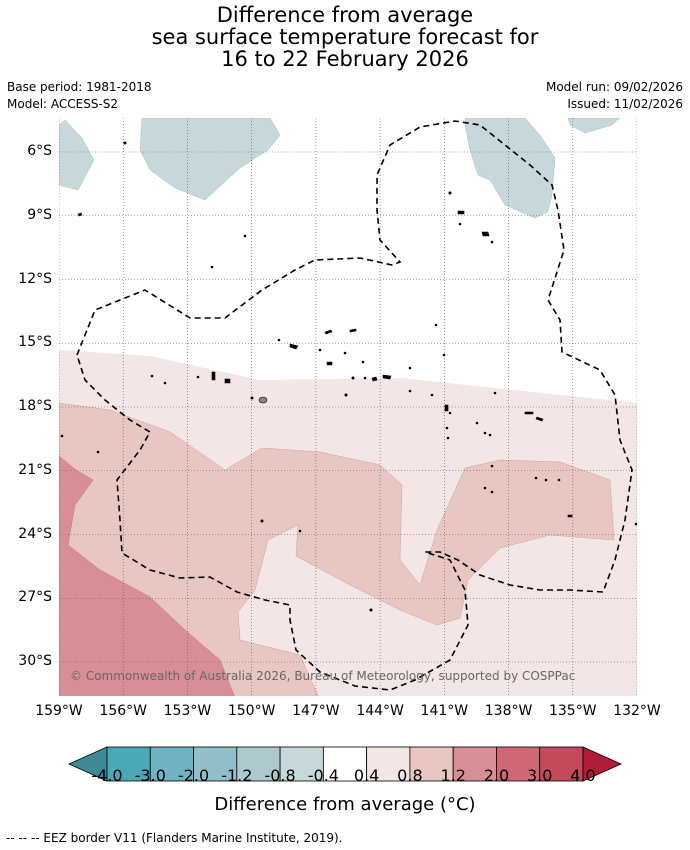 This screenshot has width=690, height=850. I want to click on colorbar, so click(345, 764).